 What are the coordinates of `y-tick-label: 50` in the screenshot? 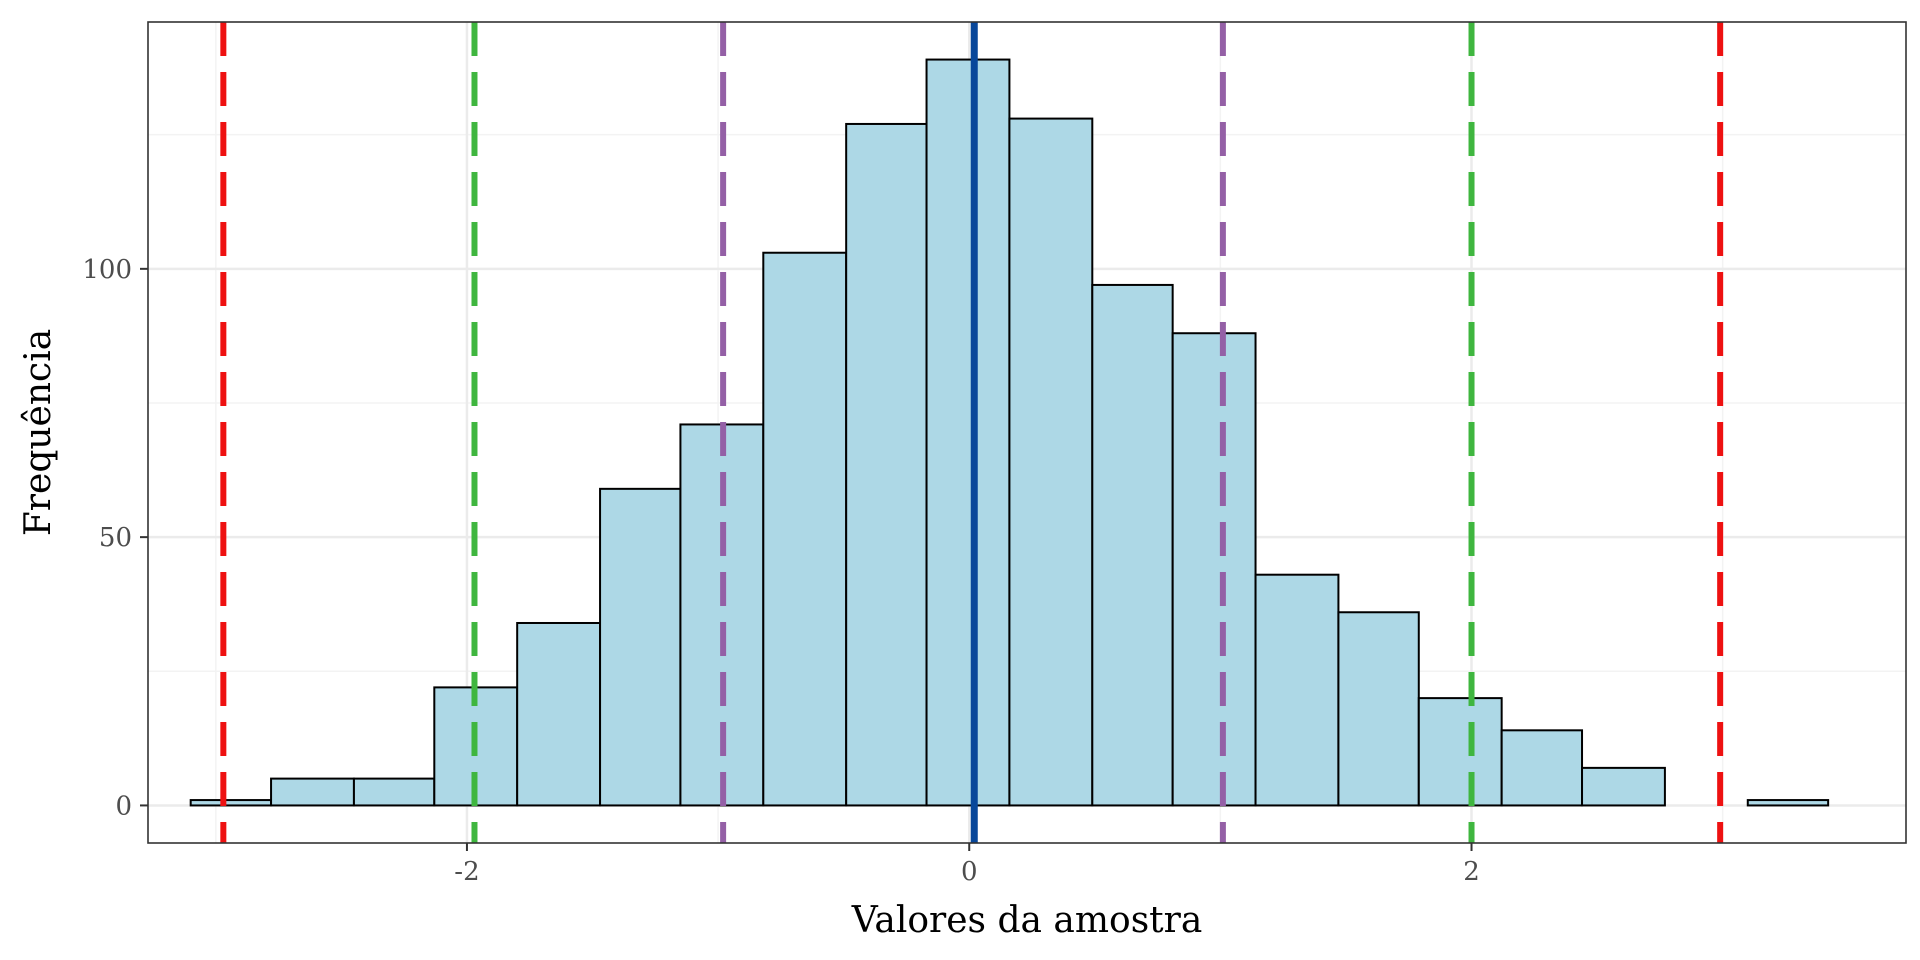 It's located at (115, 538).